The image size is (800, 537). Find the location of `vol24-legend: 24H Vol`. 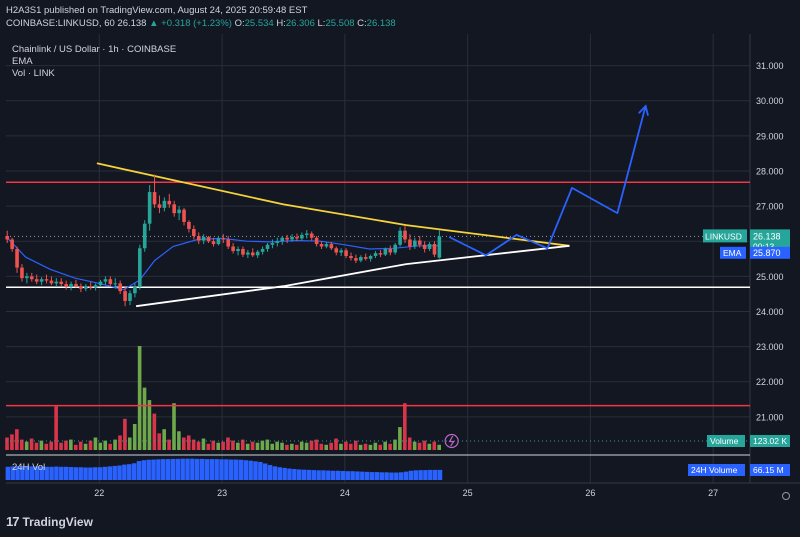

vol24-legend: 24H Vol is located at coordinates (29, 467).